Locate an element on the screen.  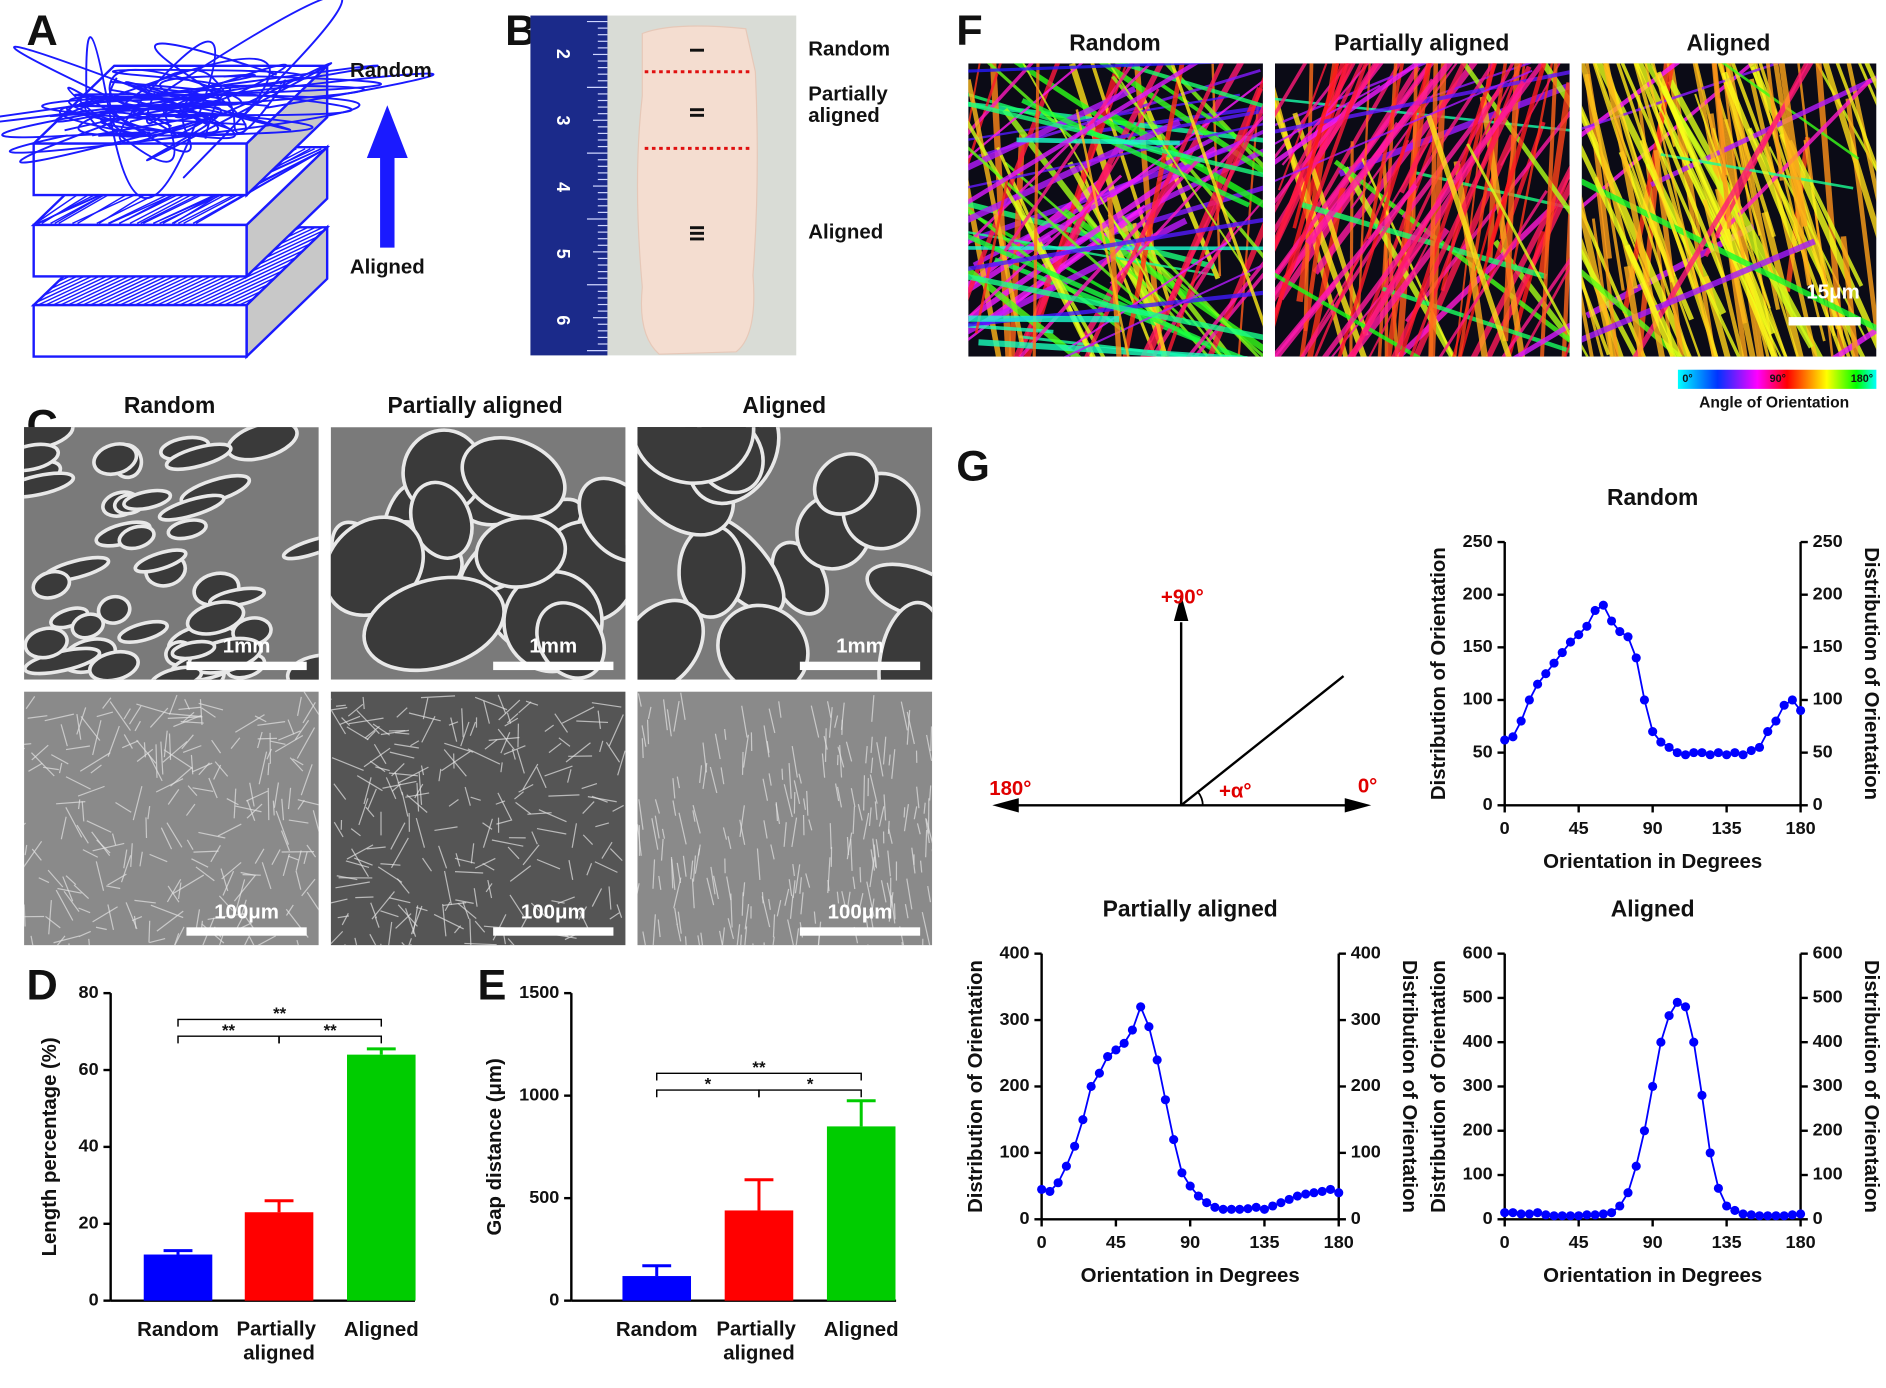
significance-label: * is located at coordinates (810, 1084).